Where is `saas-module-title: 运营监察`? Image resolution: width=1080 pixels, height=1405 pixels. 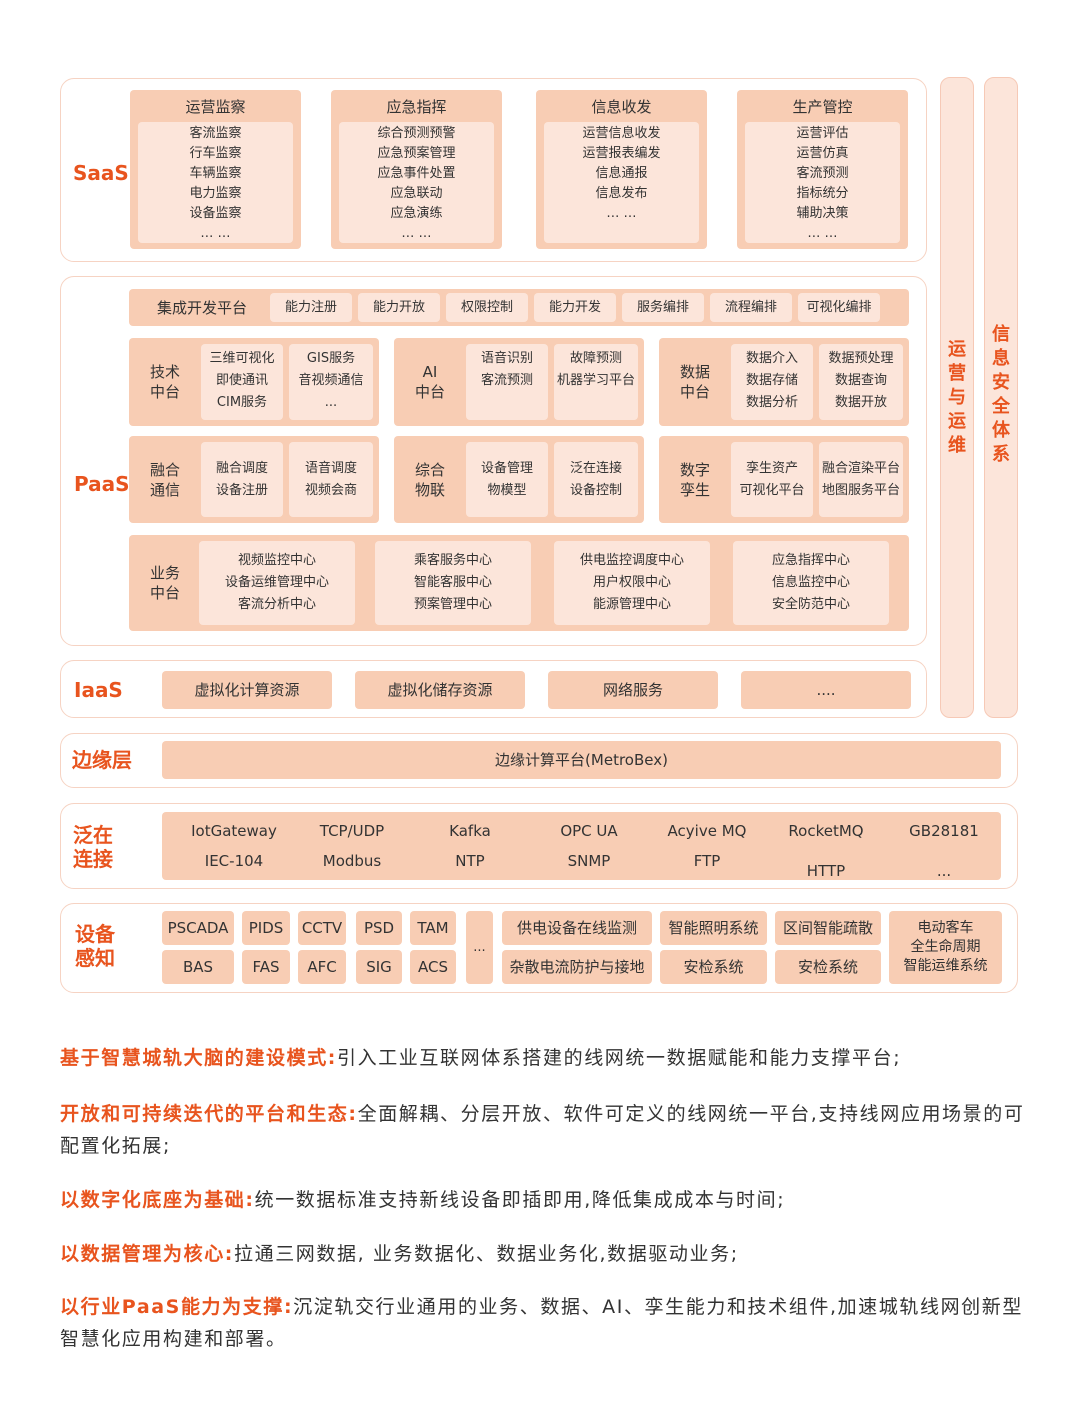 saas-module-title: 运营监察 is located at coordinates (215, 106).